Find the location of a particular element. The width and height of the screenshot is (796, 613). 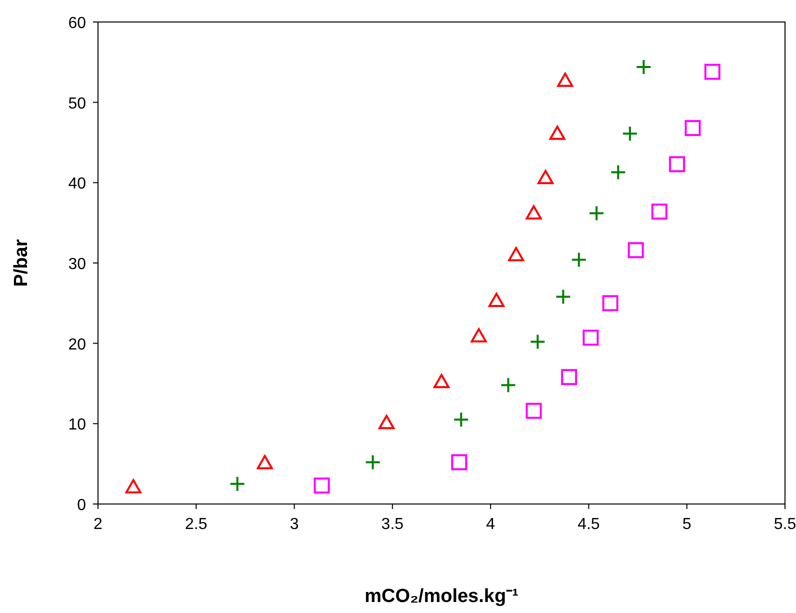

y-axis-title: P/bar is located at coordinates (21, 262).